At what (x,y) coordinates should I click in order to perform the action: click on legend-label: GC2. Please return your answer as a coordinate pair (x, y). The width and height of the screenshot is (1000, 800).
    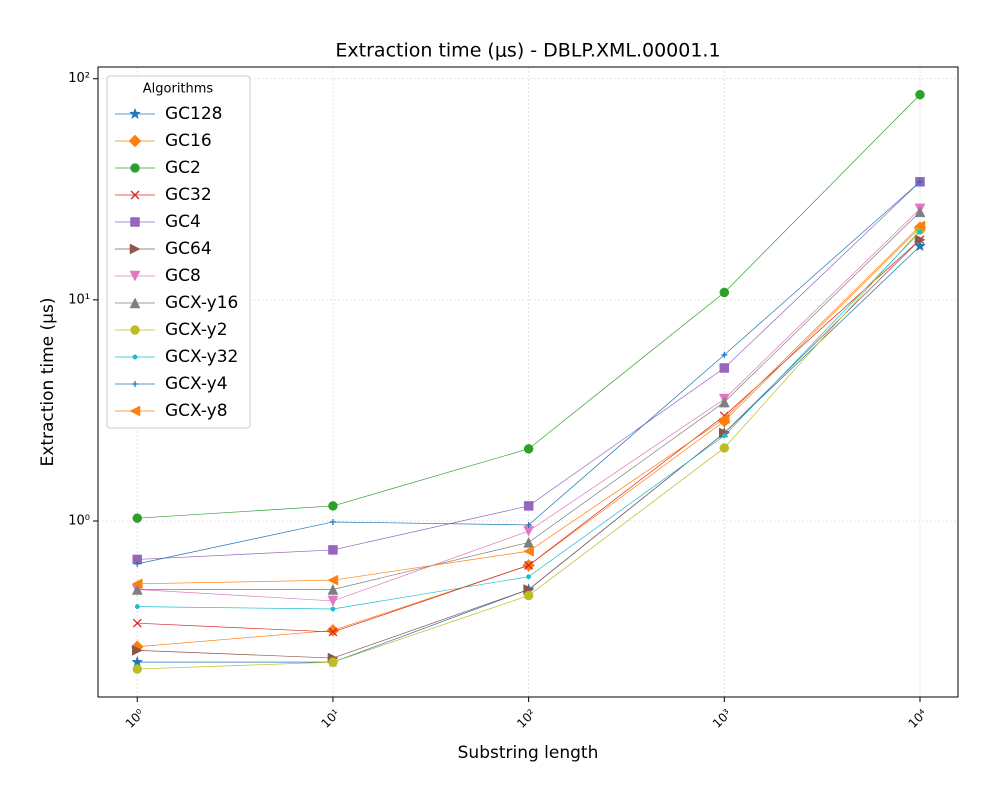
    Looking at the image, I should click on (183, 168).